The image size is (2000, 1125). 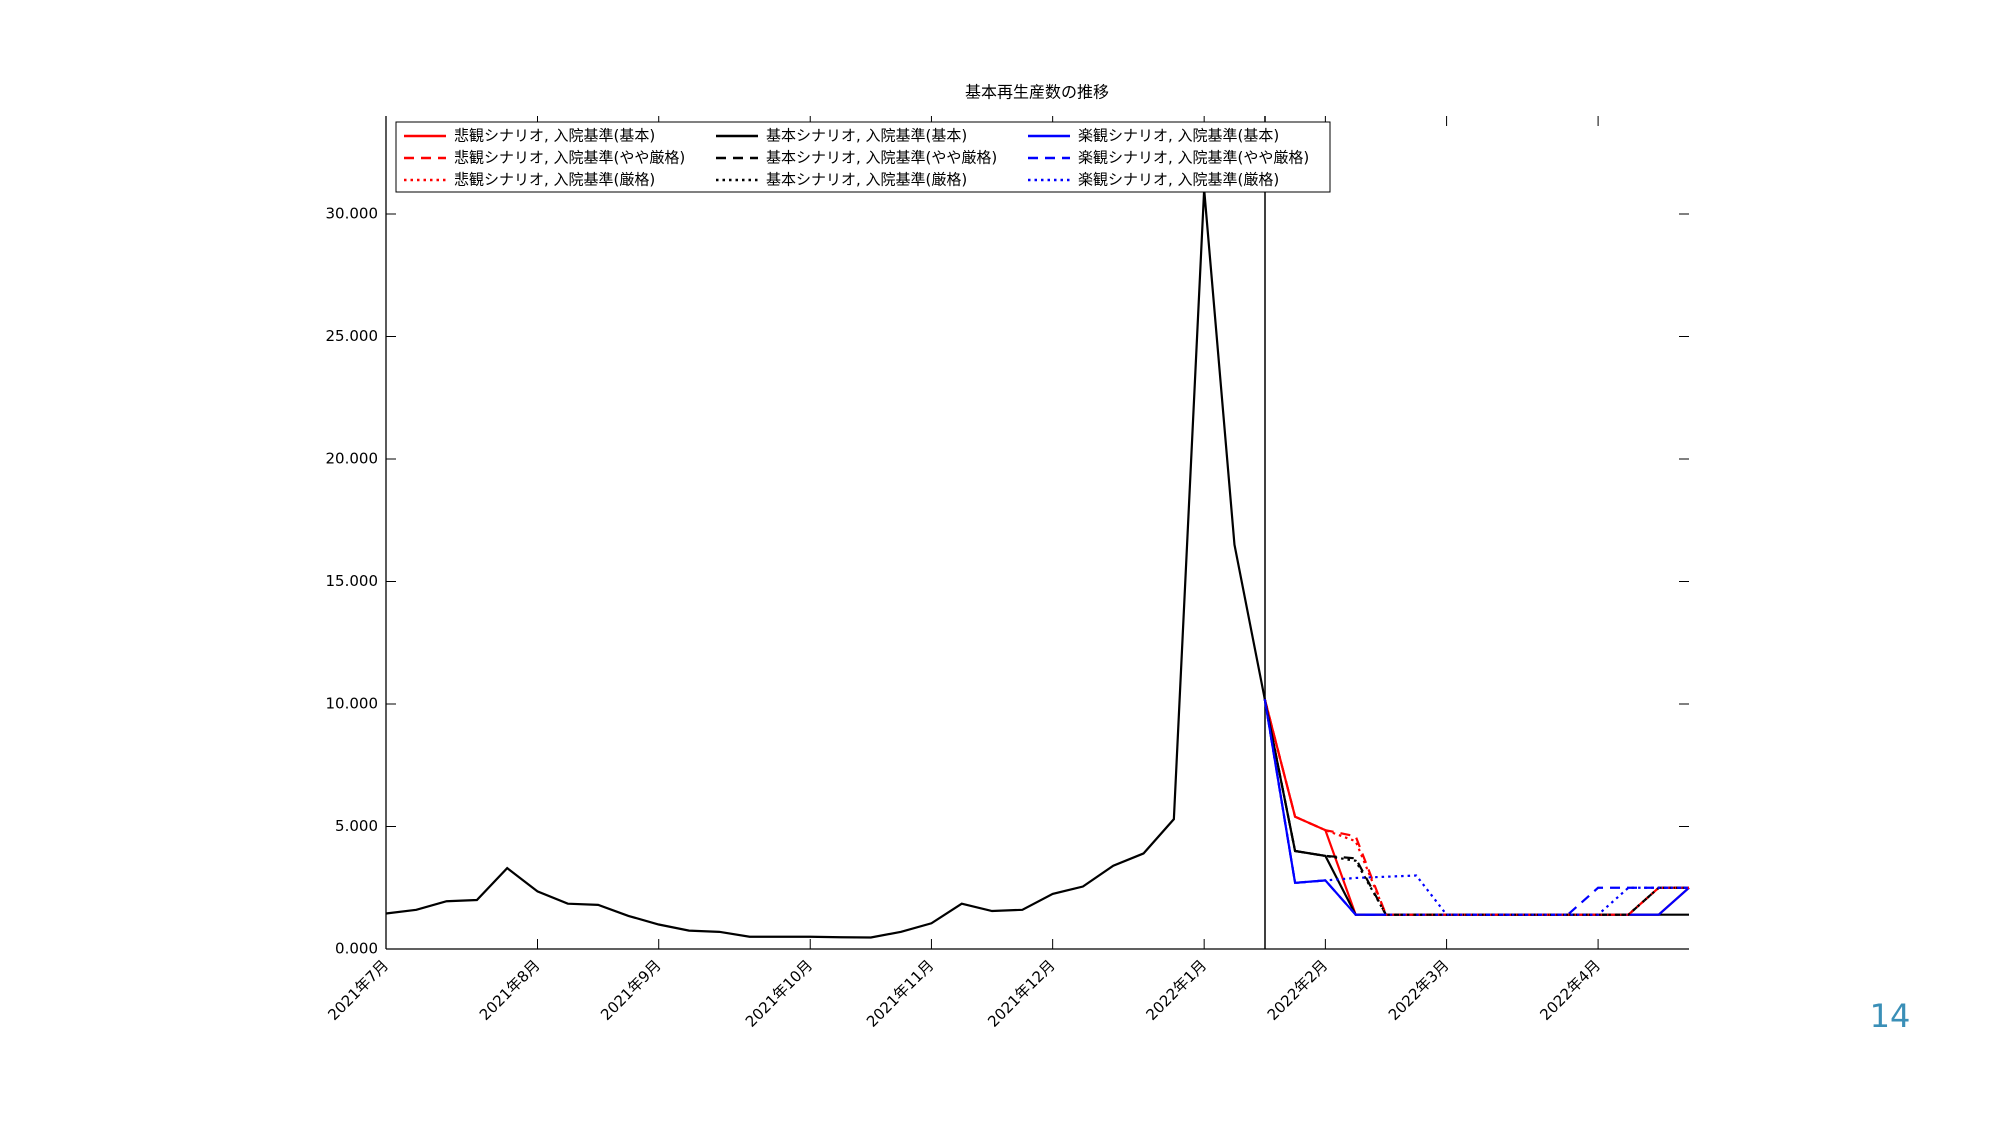 I want to click on x-tick-label: 2022年2月, so click(x=1298, y=990).